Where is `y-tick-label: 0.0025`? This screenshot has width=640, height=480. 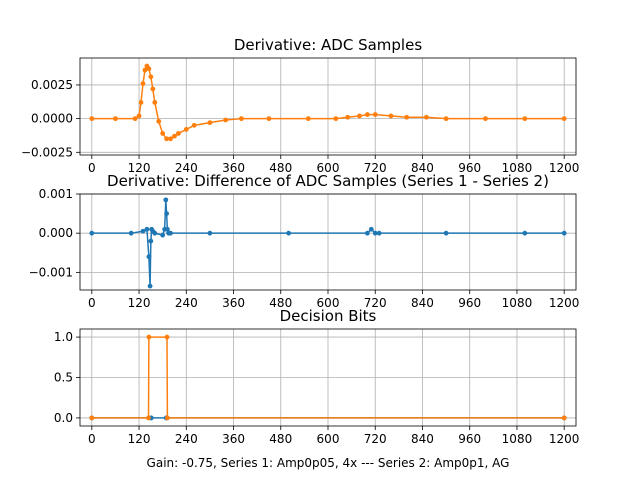
y-tick-label: 0.0025 is located at coordinates (52, 85).